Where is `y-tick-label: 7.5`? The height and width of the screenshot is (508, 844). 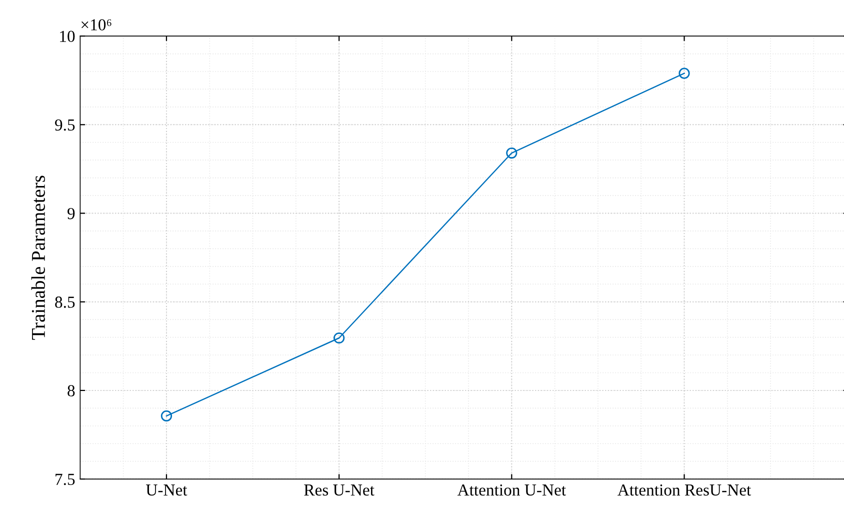
y-tick-label: 7.5 is located at coordinates (65, 480).